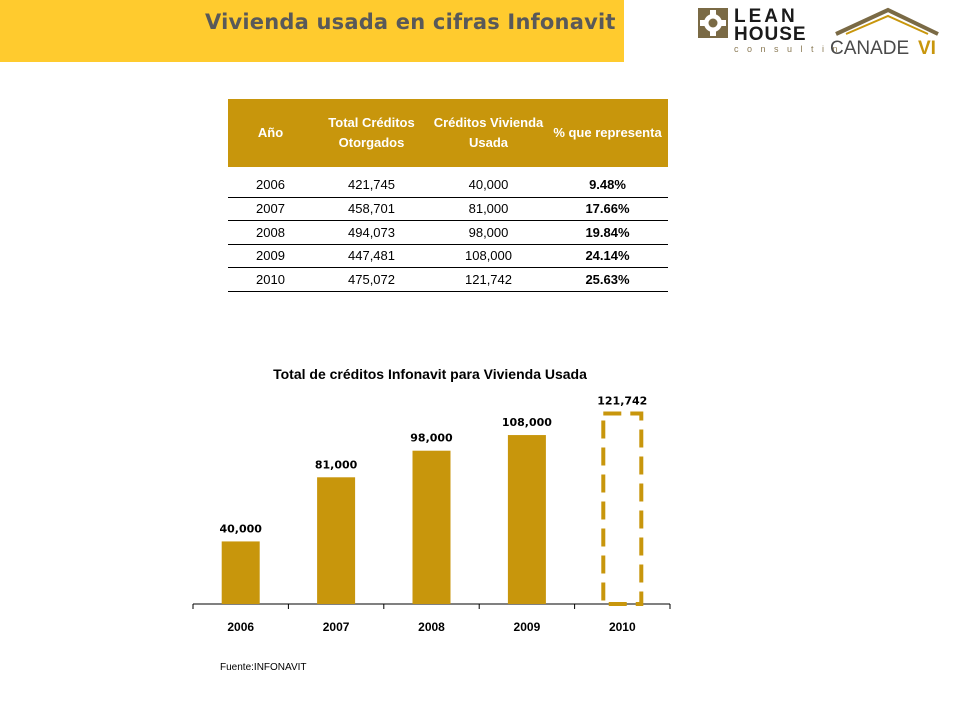  Describe the element at coordinates (371, 256) in the screenshot. I see `cell-total: 447,481` at that location.